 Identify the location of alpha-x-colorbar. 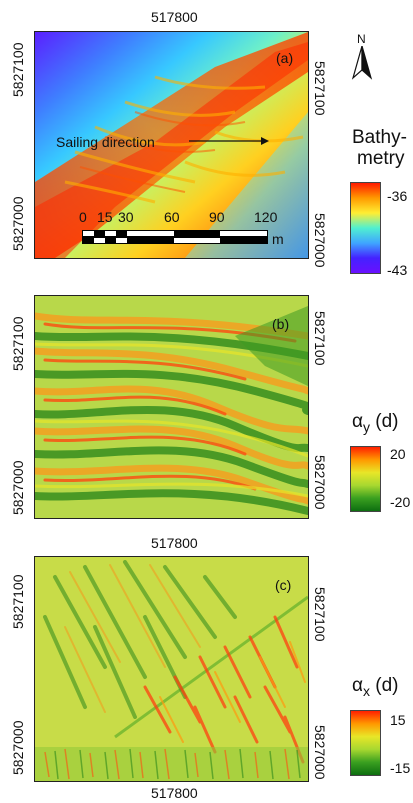
(365, 743).